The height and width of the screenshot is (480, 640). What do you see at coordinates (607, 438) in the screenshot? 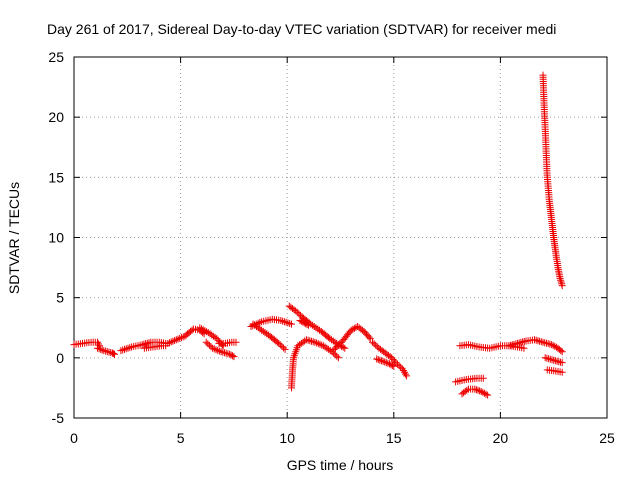
I see `x-tick-label: 25` at bounding box center [607, 438].